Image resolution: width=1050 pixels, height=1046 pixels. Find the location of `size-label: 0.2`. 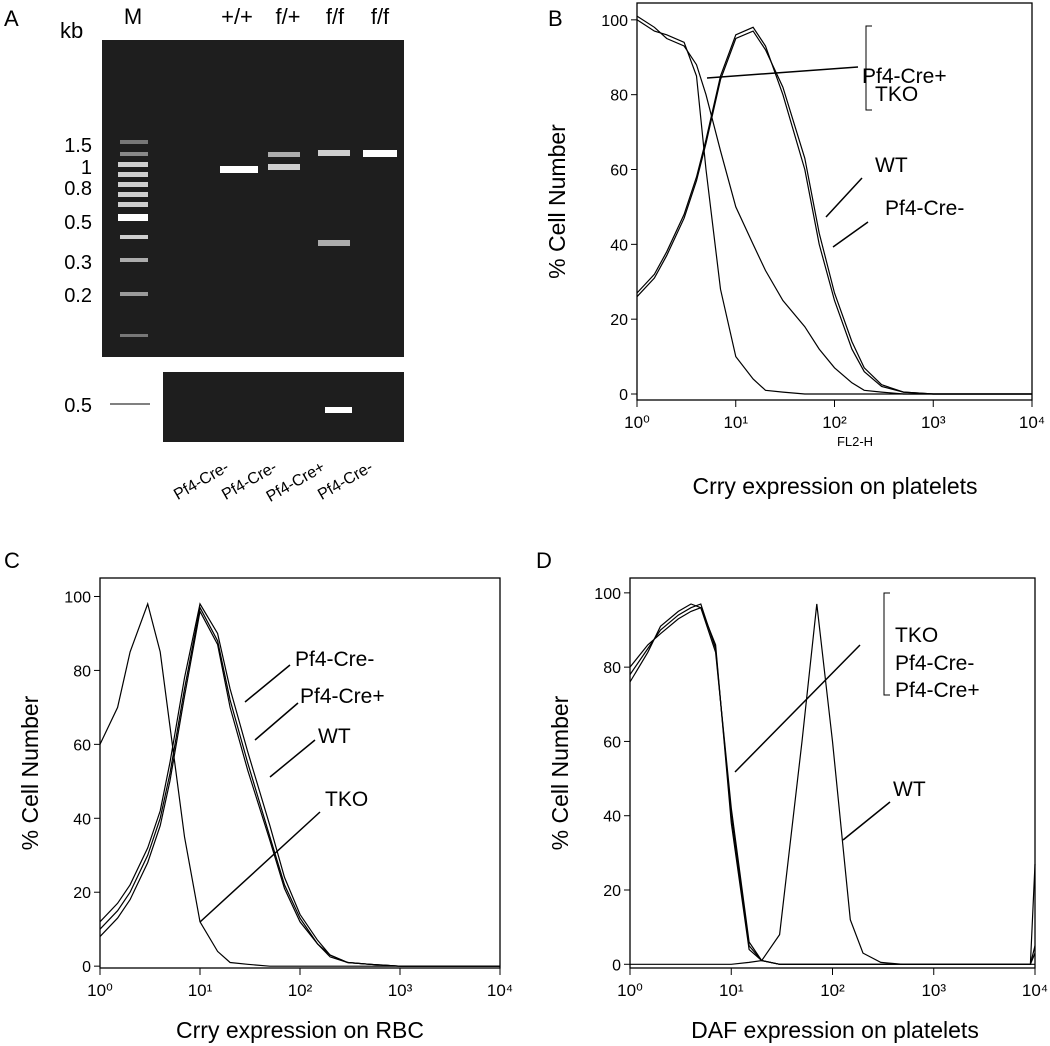

size-label: 0.2 is located at coordinates (78, 296).